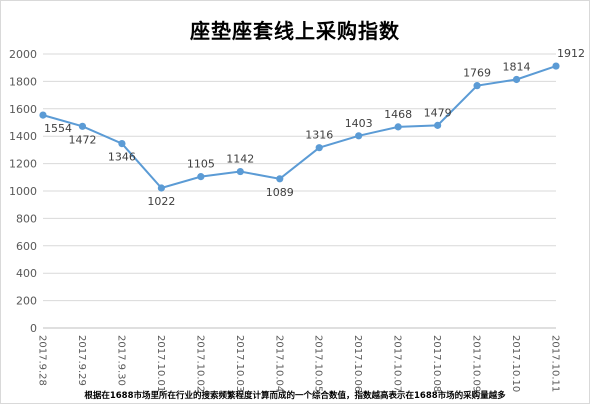 The width and height of the screenshot is (590, 404). Describe the element at coordinates (571, 53) in the screenshot. I see `data-label: 1912` at that location.